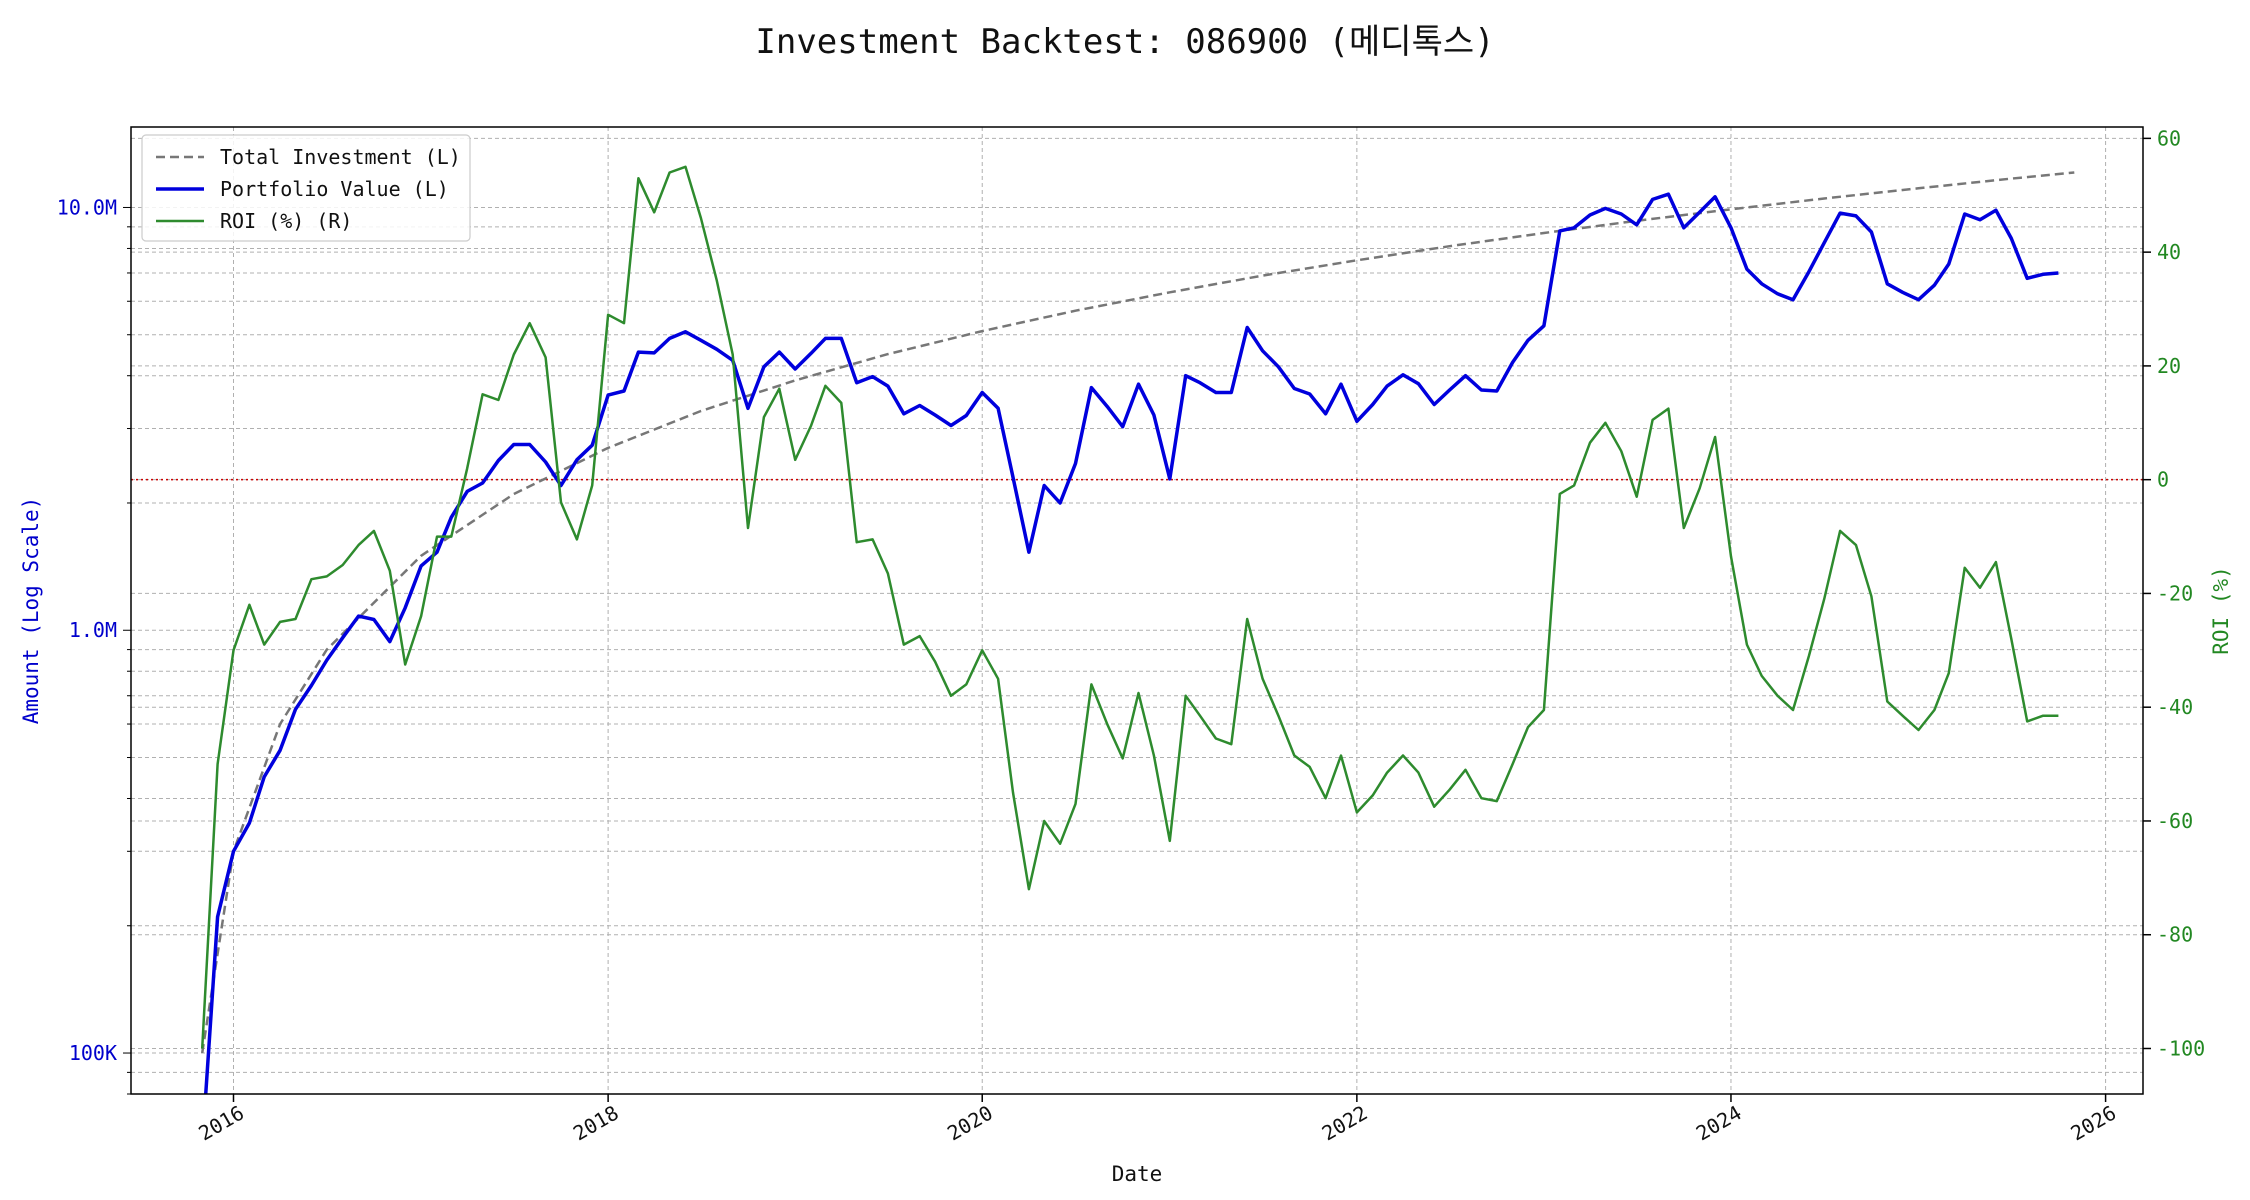  What do you see at coordinates (1719, 1123) in the screenshot?
I see `x-tick-label: 2024` at bounding box center [1719, 1123].